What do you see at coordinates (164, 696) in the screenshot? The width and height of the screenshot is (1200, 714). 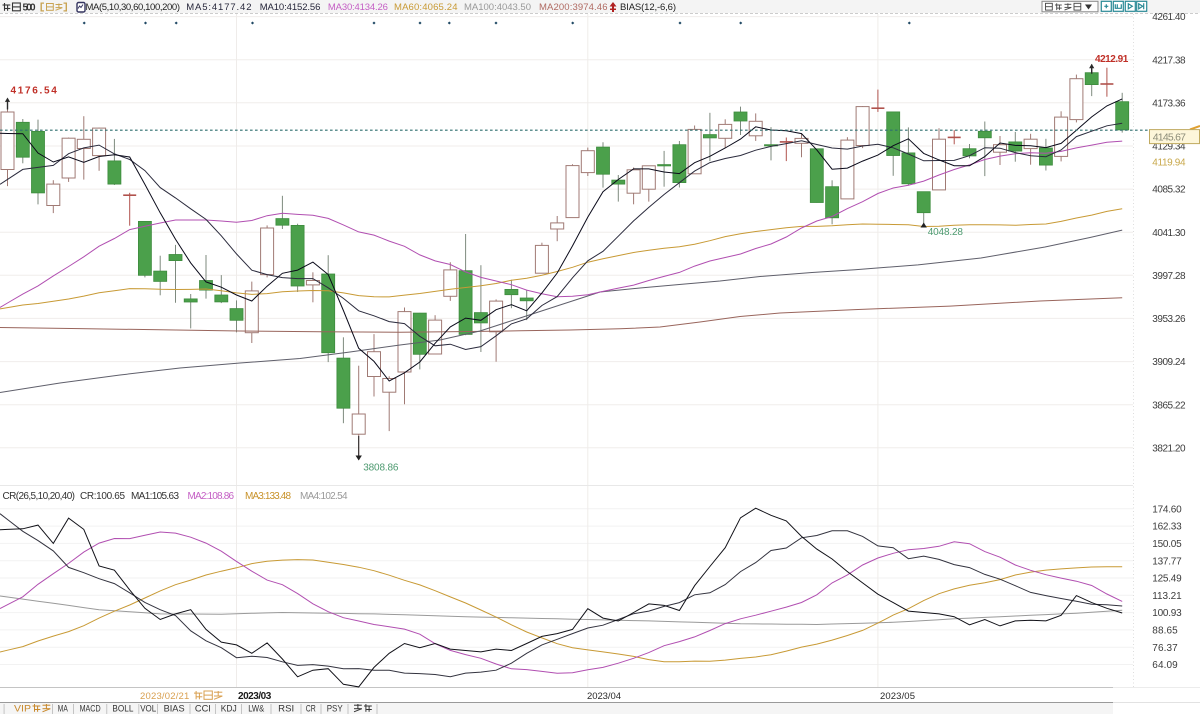 I see `svg-text: 2023/02/21` at bounding box center [164, 696].